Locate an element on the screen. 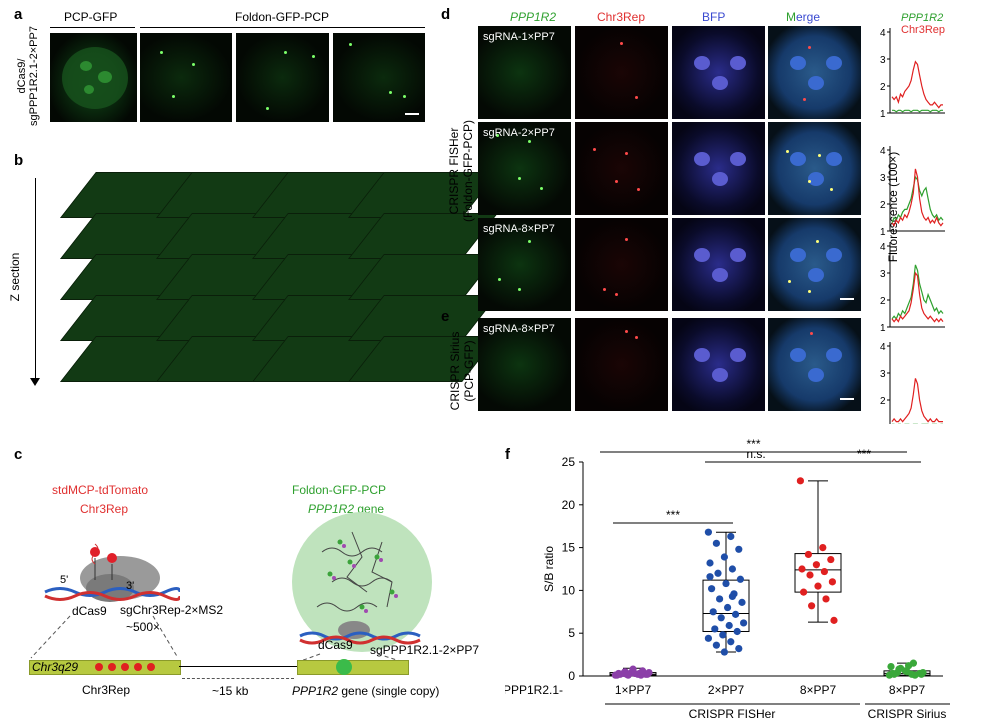 Image resolution: width=996 pixels, height=725 pixels. panel-label-a: a is located at coordinates (18, 14).